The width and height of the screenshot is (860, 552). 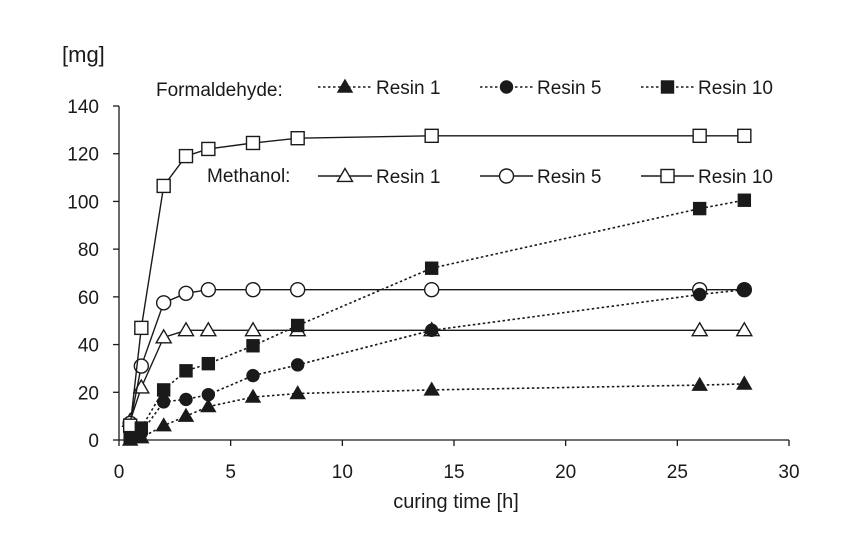 What do you see at coordinates (677, 472) in the screenshot?
I see `x-tick-label: 25` at bounding box center [677, 472].